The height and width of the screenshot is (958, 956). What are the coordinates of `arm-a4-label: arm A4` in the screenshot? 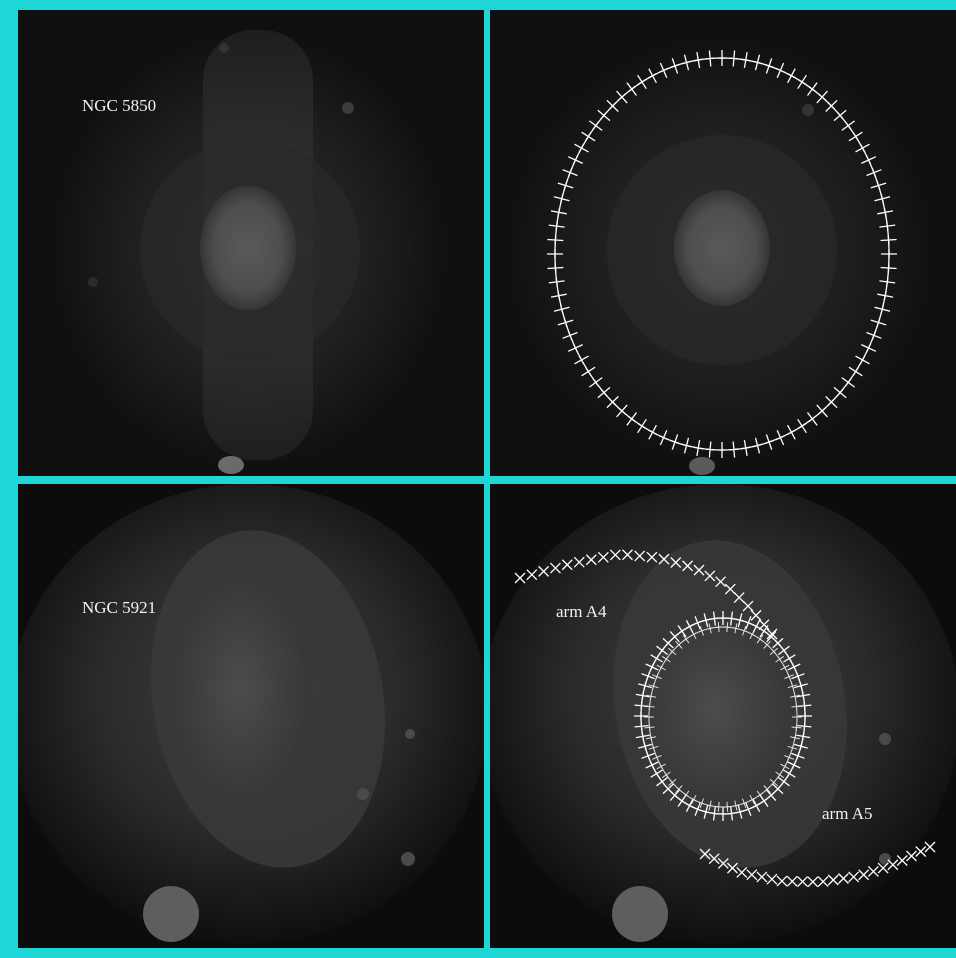 It's located at (581, 611).